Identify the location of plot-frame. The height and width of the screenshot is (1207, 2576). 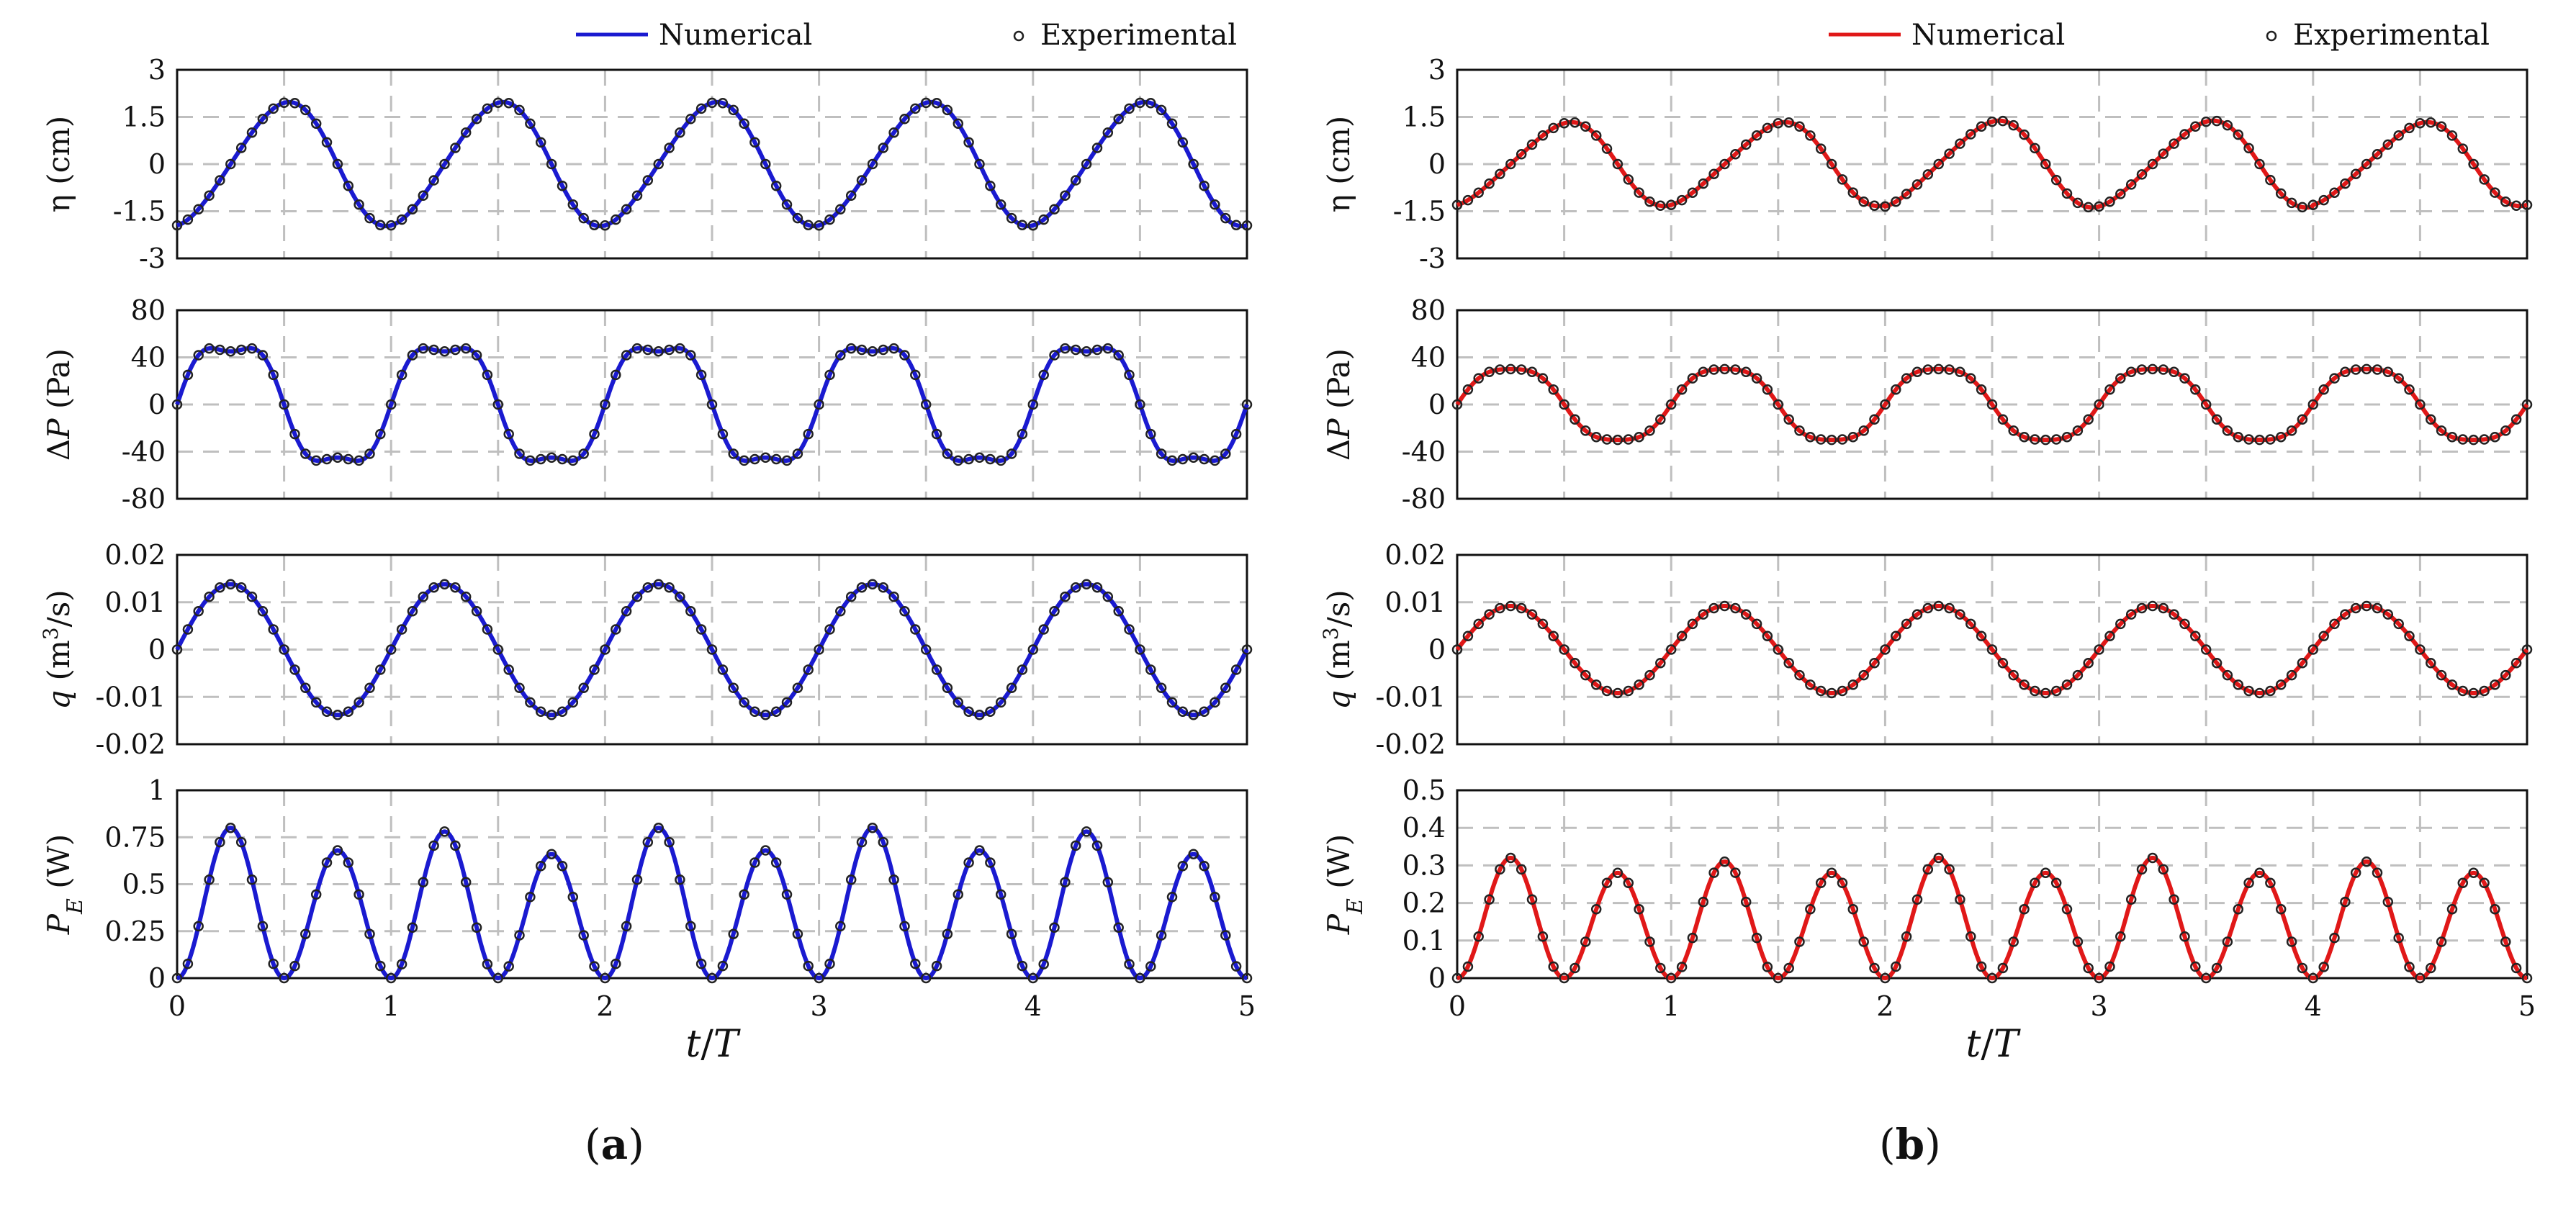
(1992, 164).